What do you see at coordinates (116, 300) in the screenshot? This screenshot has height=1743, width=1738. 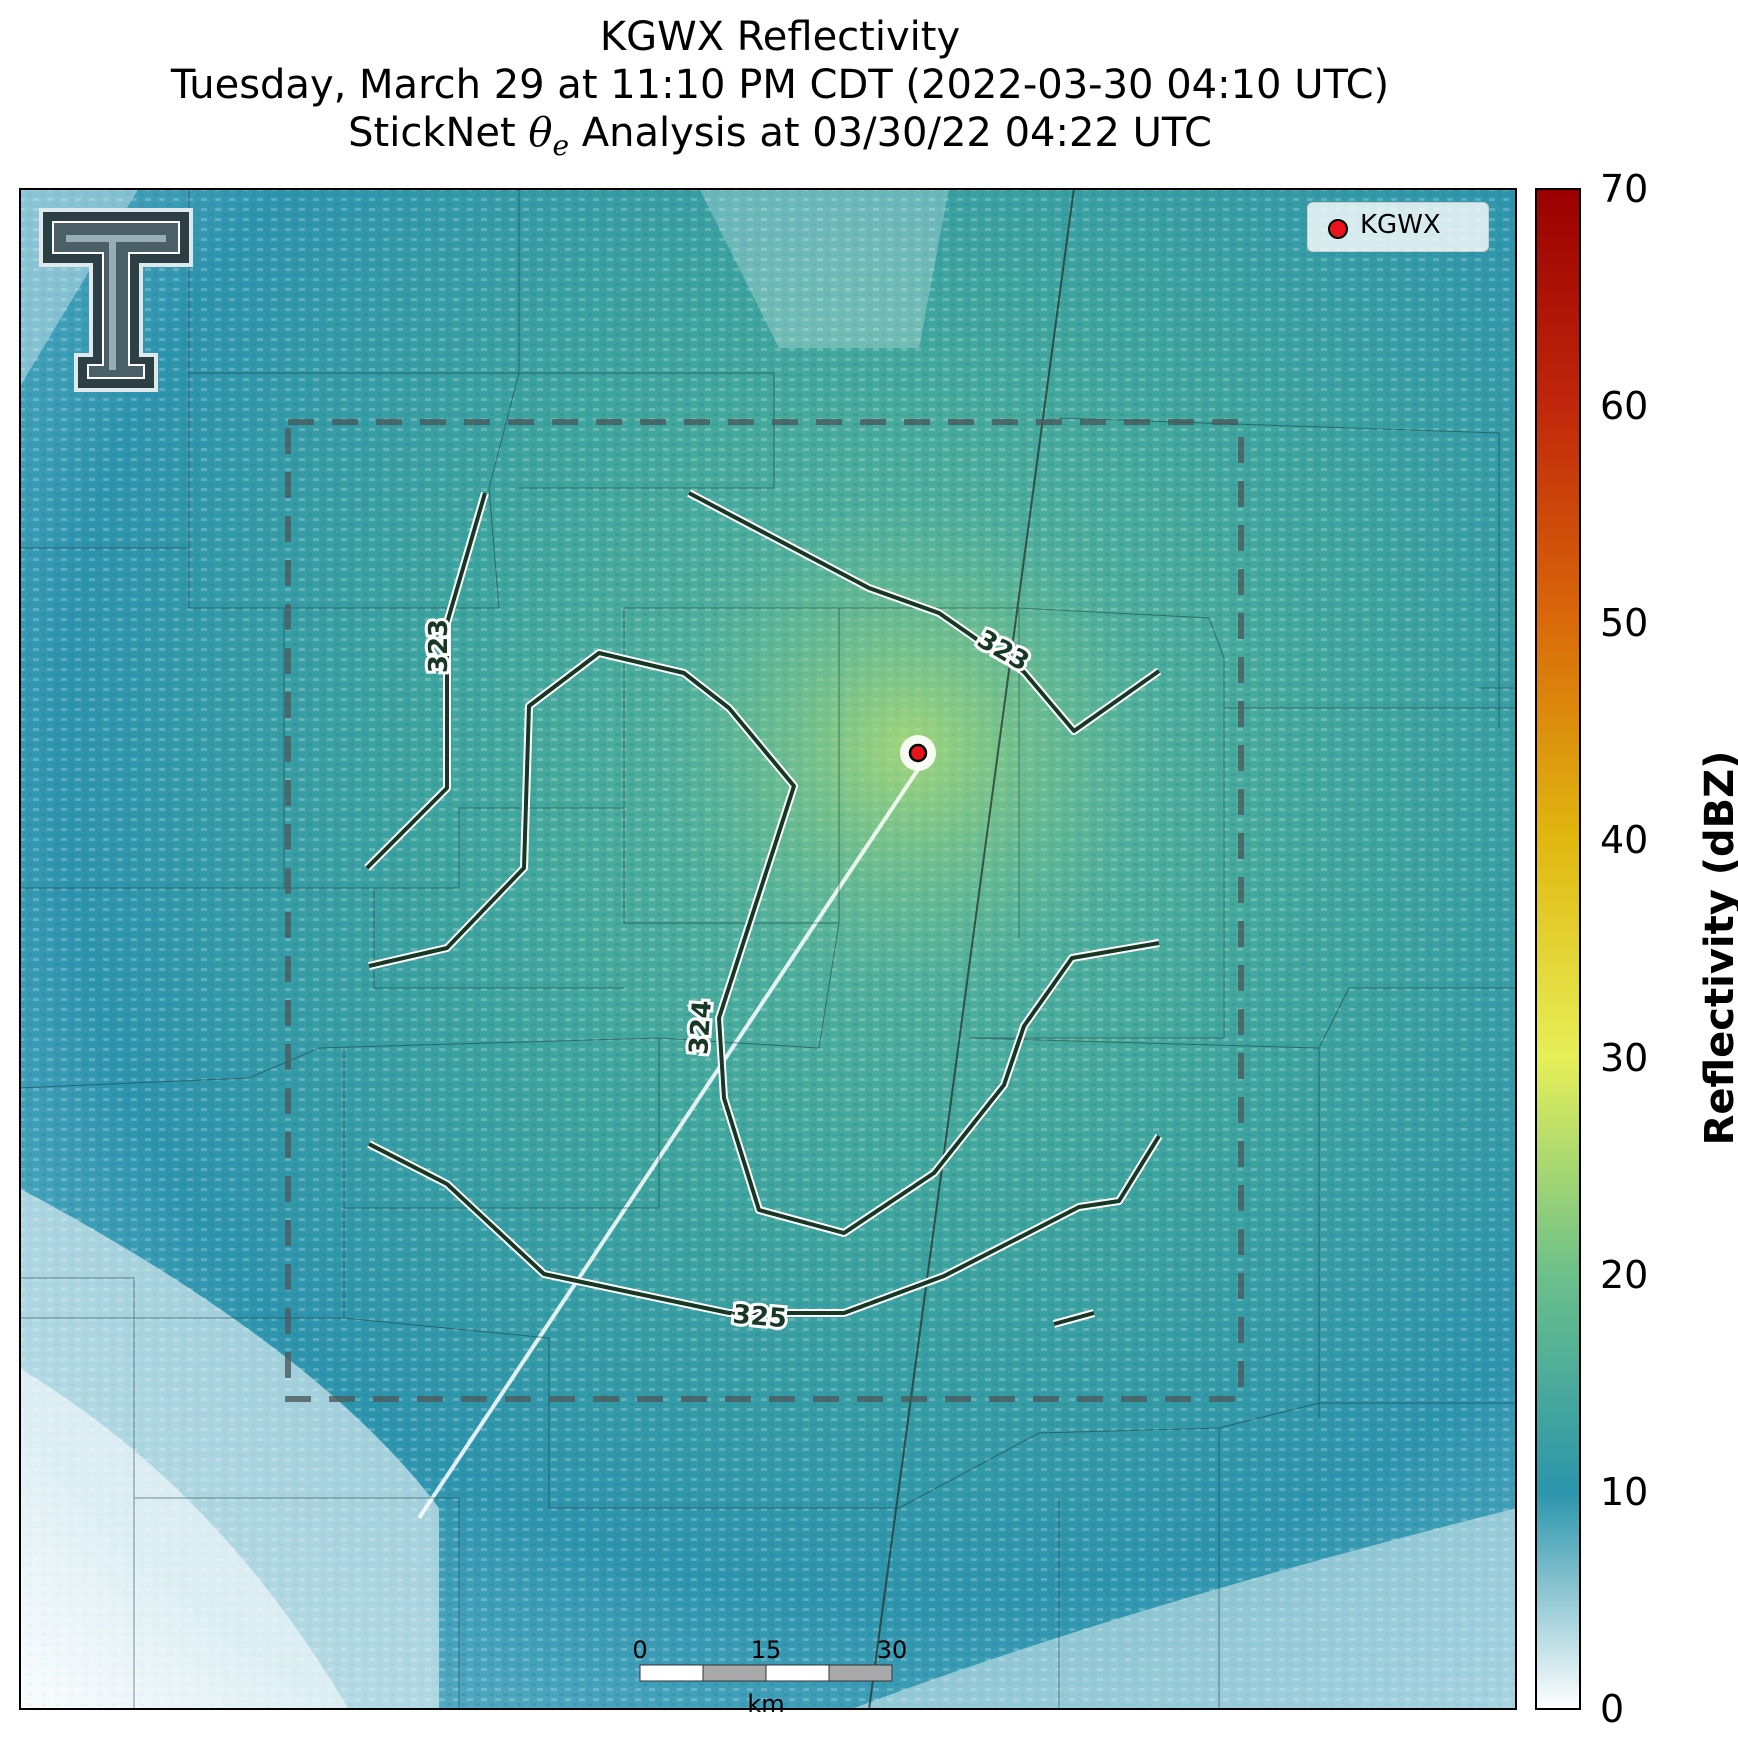 I see `texas-tech-logo` at bounding box center [116, 300].